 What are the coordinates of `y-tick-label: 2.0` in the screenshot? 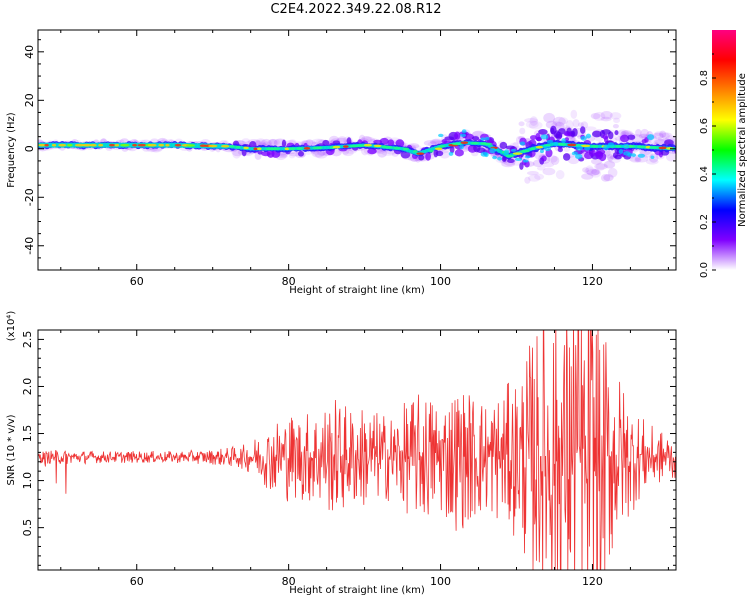 It's located at (27, 387).